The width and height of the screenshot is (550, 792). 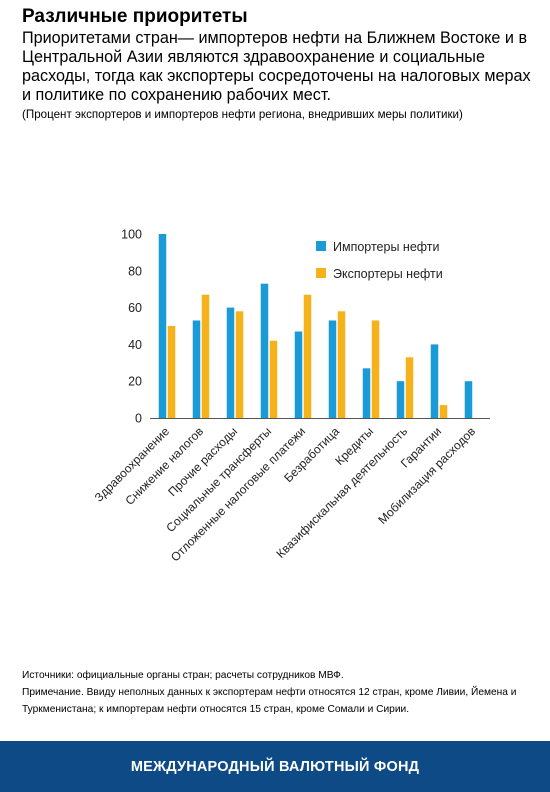 I want to click on legend-label: Экспортеры нефти, so click(x=388, y=274).